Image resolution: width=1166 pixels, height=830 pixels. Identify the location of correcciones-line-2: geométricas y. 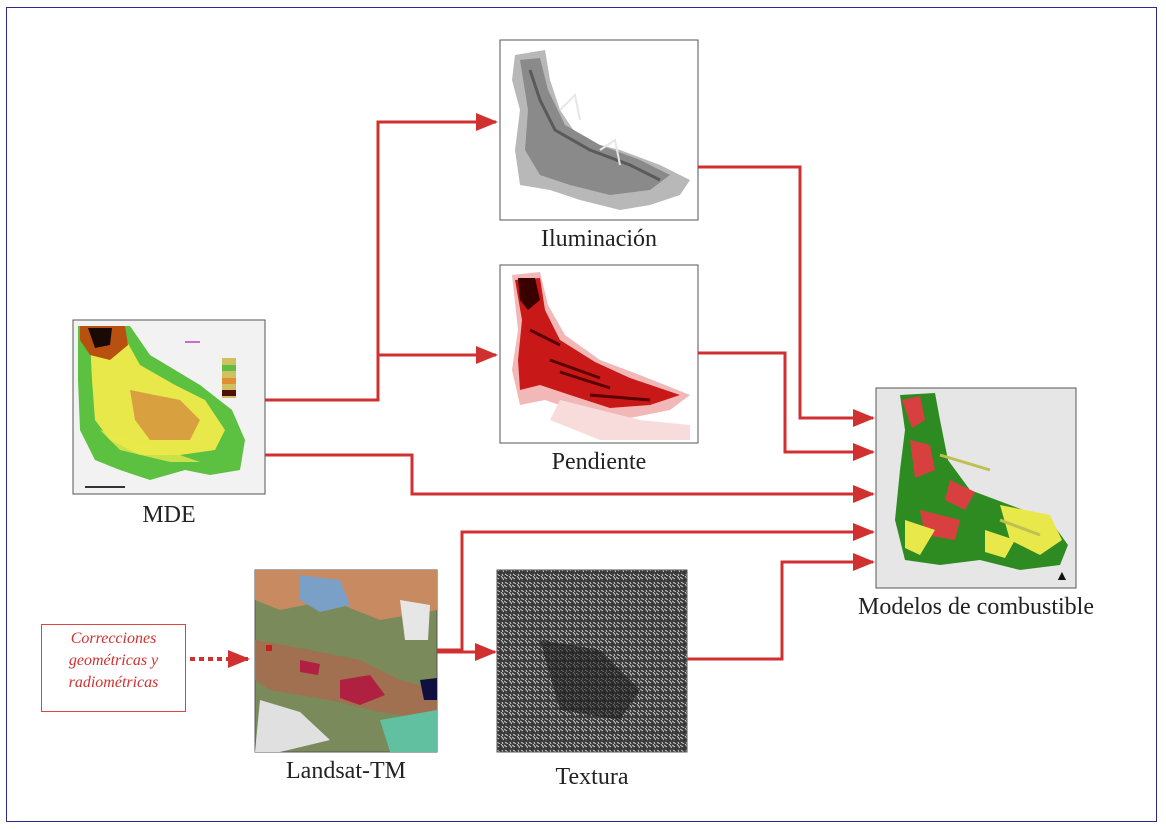
(113, 660).